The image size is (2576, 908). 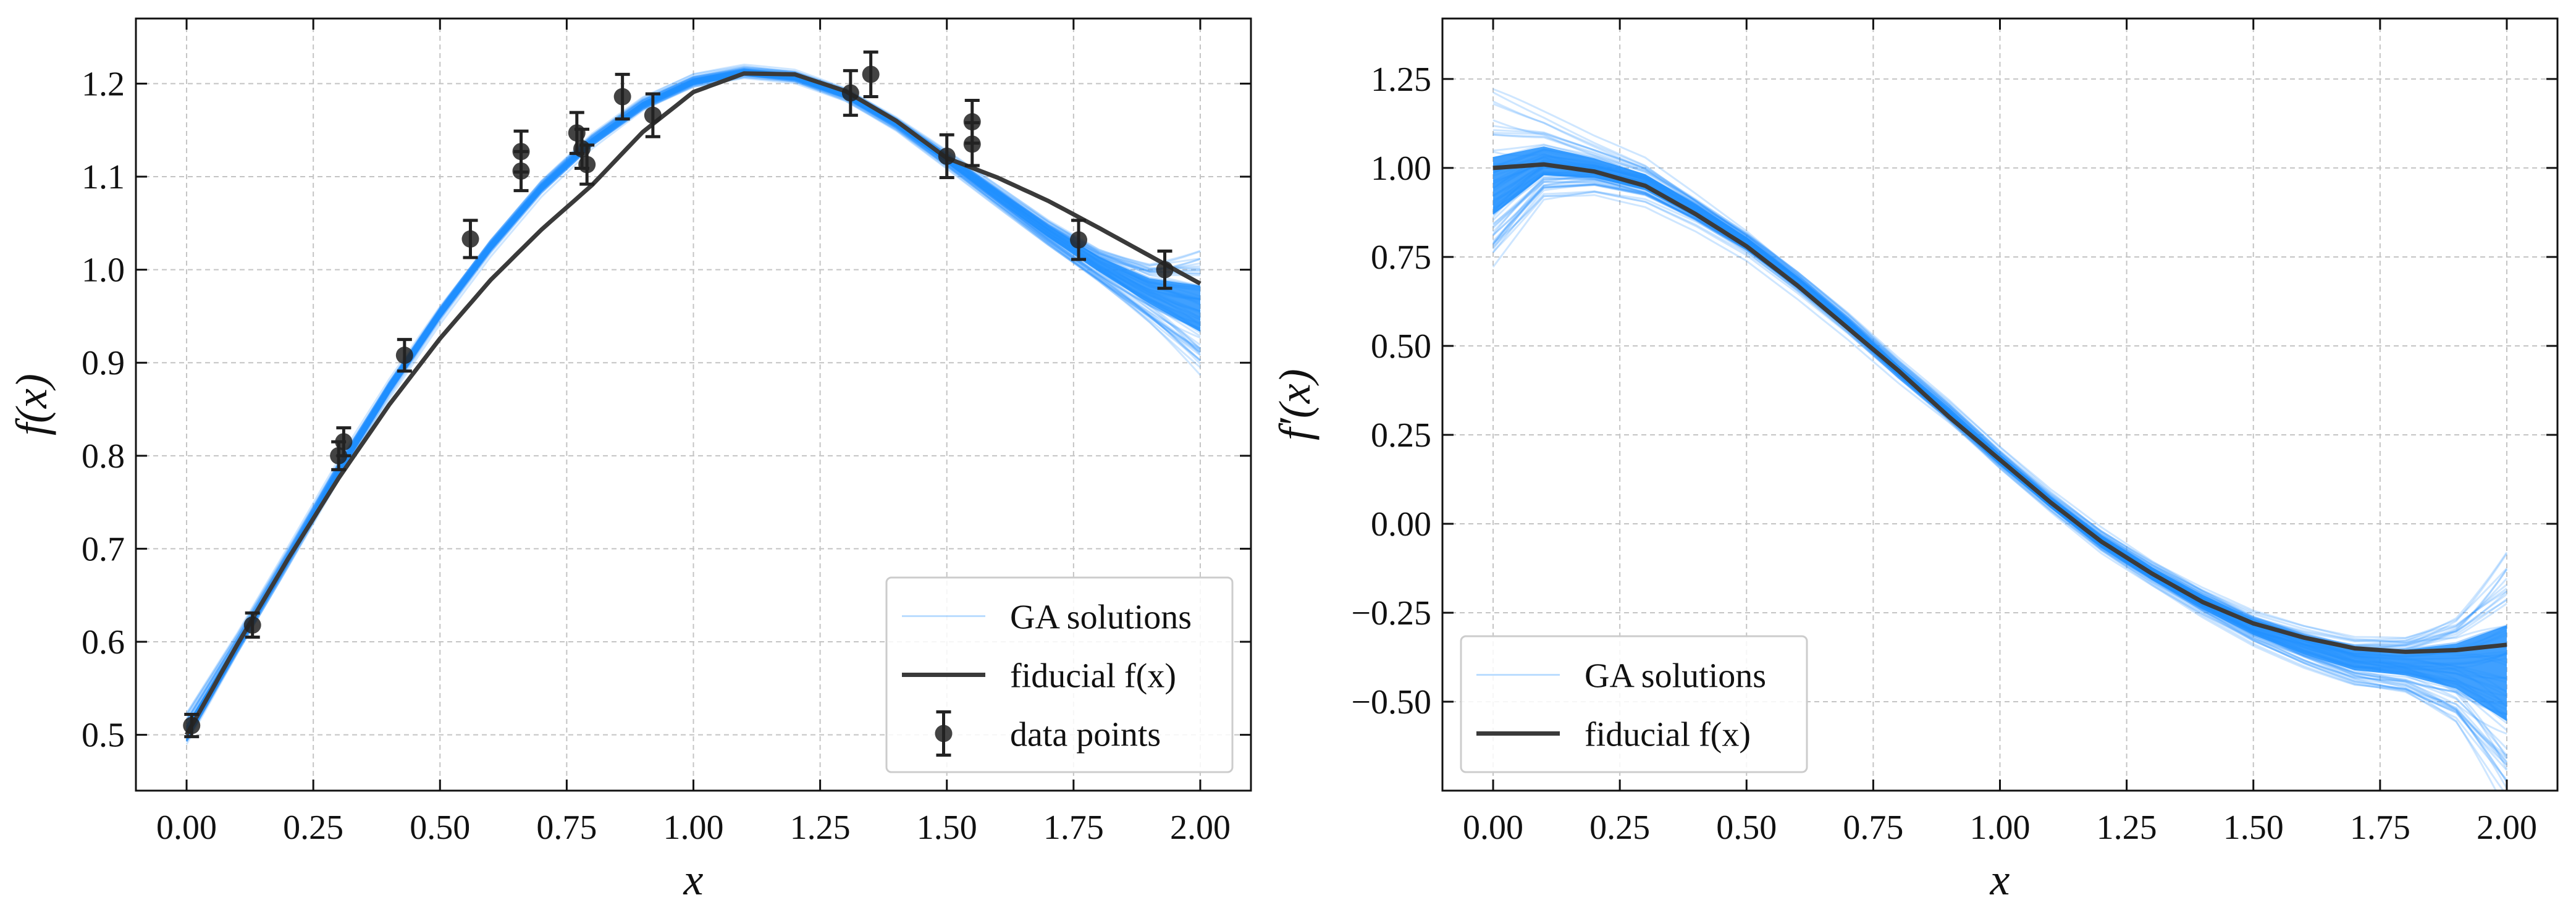 I want to click on legend: GA solutions fiducial f(x), so click(x=1634, y=704).